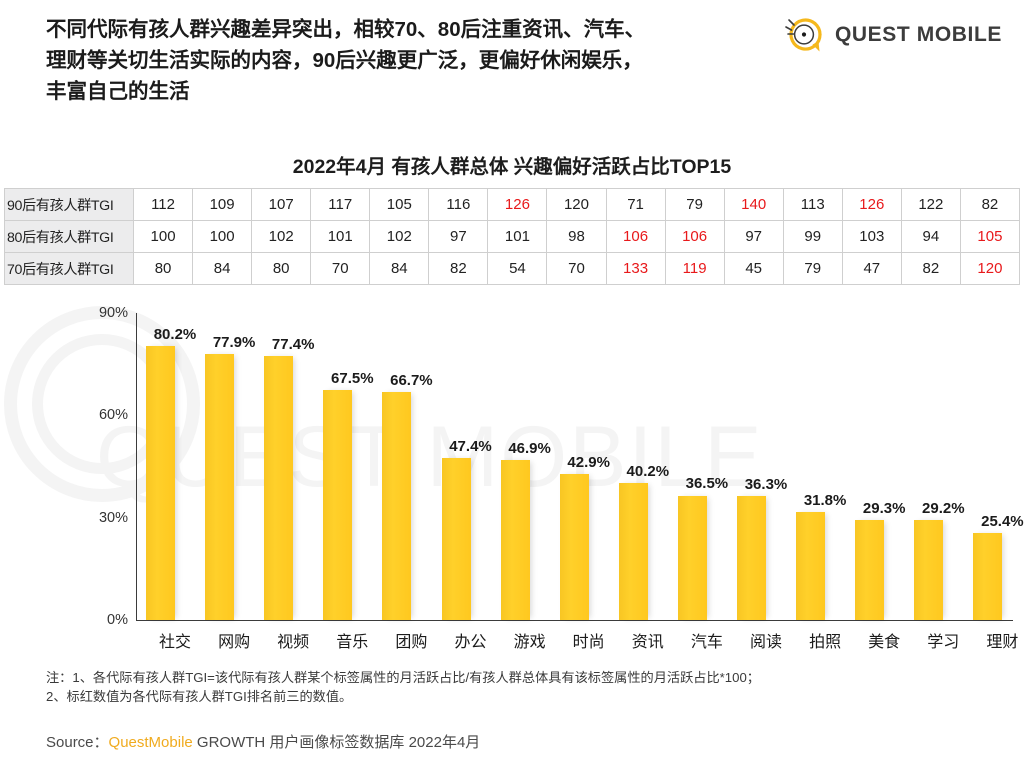  Describe the element at coordinates (1002, 522) in the screenshot. I see `bar-value-label: 25.4%` at that location.